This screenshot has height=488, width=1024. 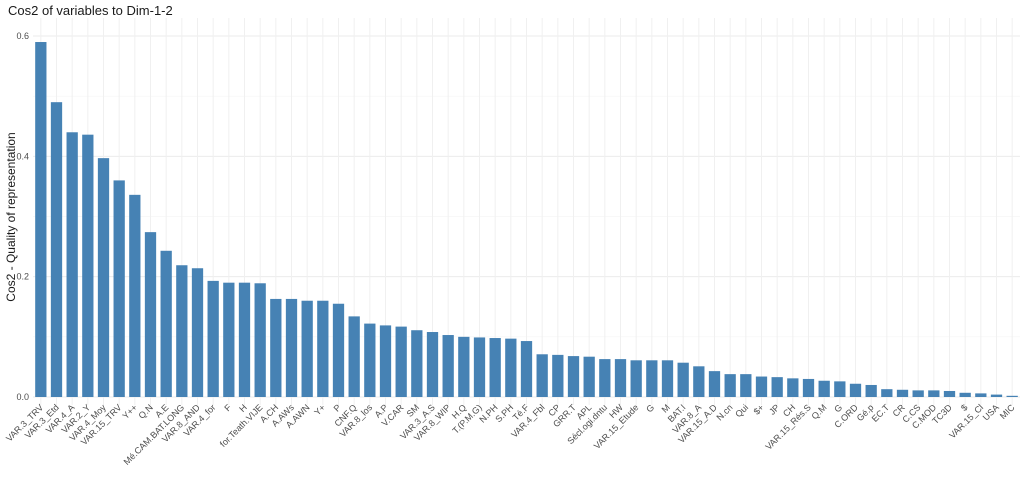 What do you see at coordinates (90, 10) in the screenshot?
I see `chart-title: Cos2 of variables to Dim-1-2` at bounding box center [90, 10].